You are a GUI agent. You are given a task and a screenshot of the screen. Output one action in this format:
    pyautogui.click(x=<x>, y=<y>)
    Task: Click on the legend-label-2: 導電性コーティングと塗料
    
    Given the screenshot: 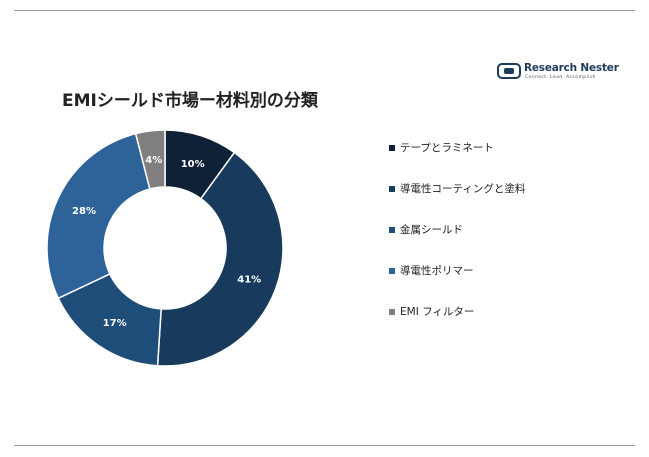 What is the action you would take?
    pyautogui.click(x=463, y=189)
    